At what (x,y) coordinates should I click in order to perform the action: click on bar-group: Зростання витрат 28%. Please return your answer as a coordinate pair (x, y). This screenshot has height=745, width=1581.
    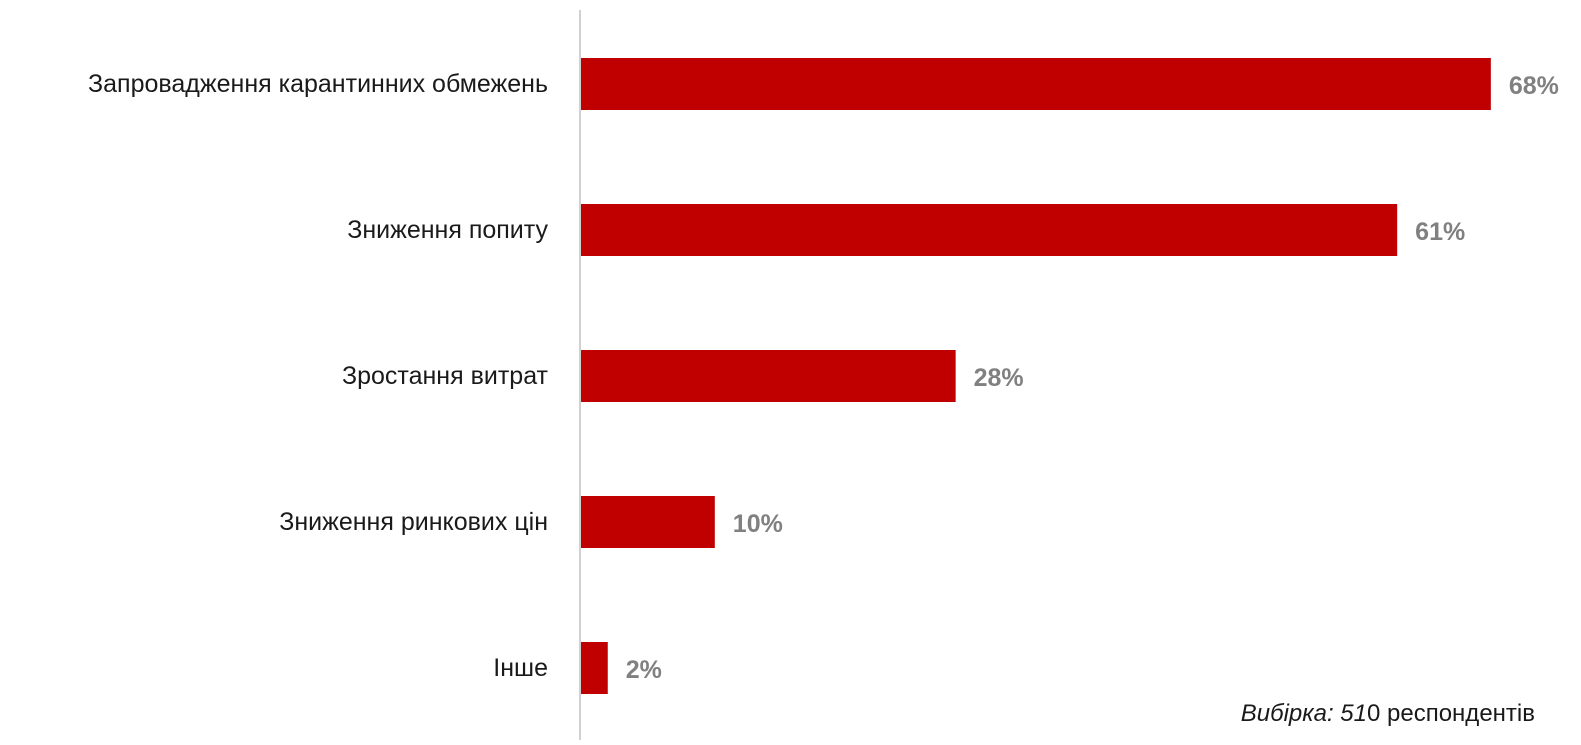
    Looking at the image, I should click on (683, 376).